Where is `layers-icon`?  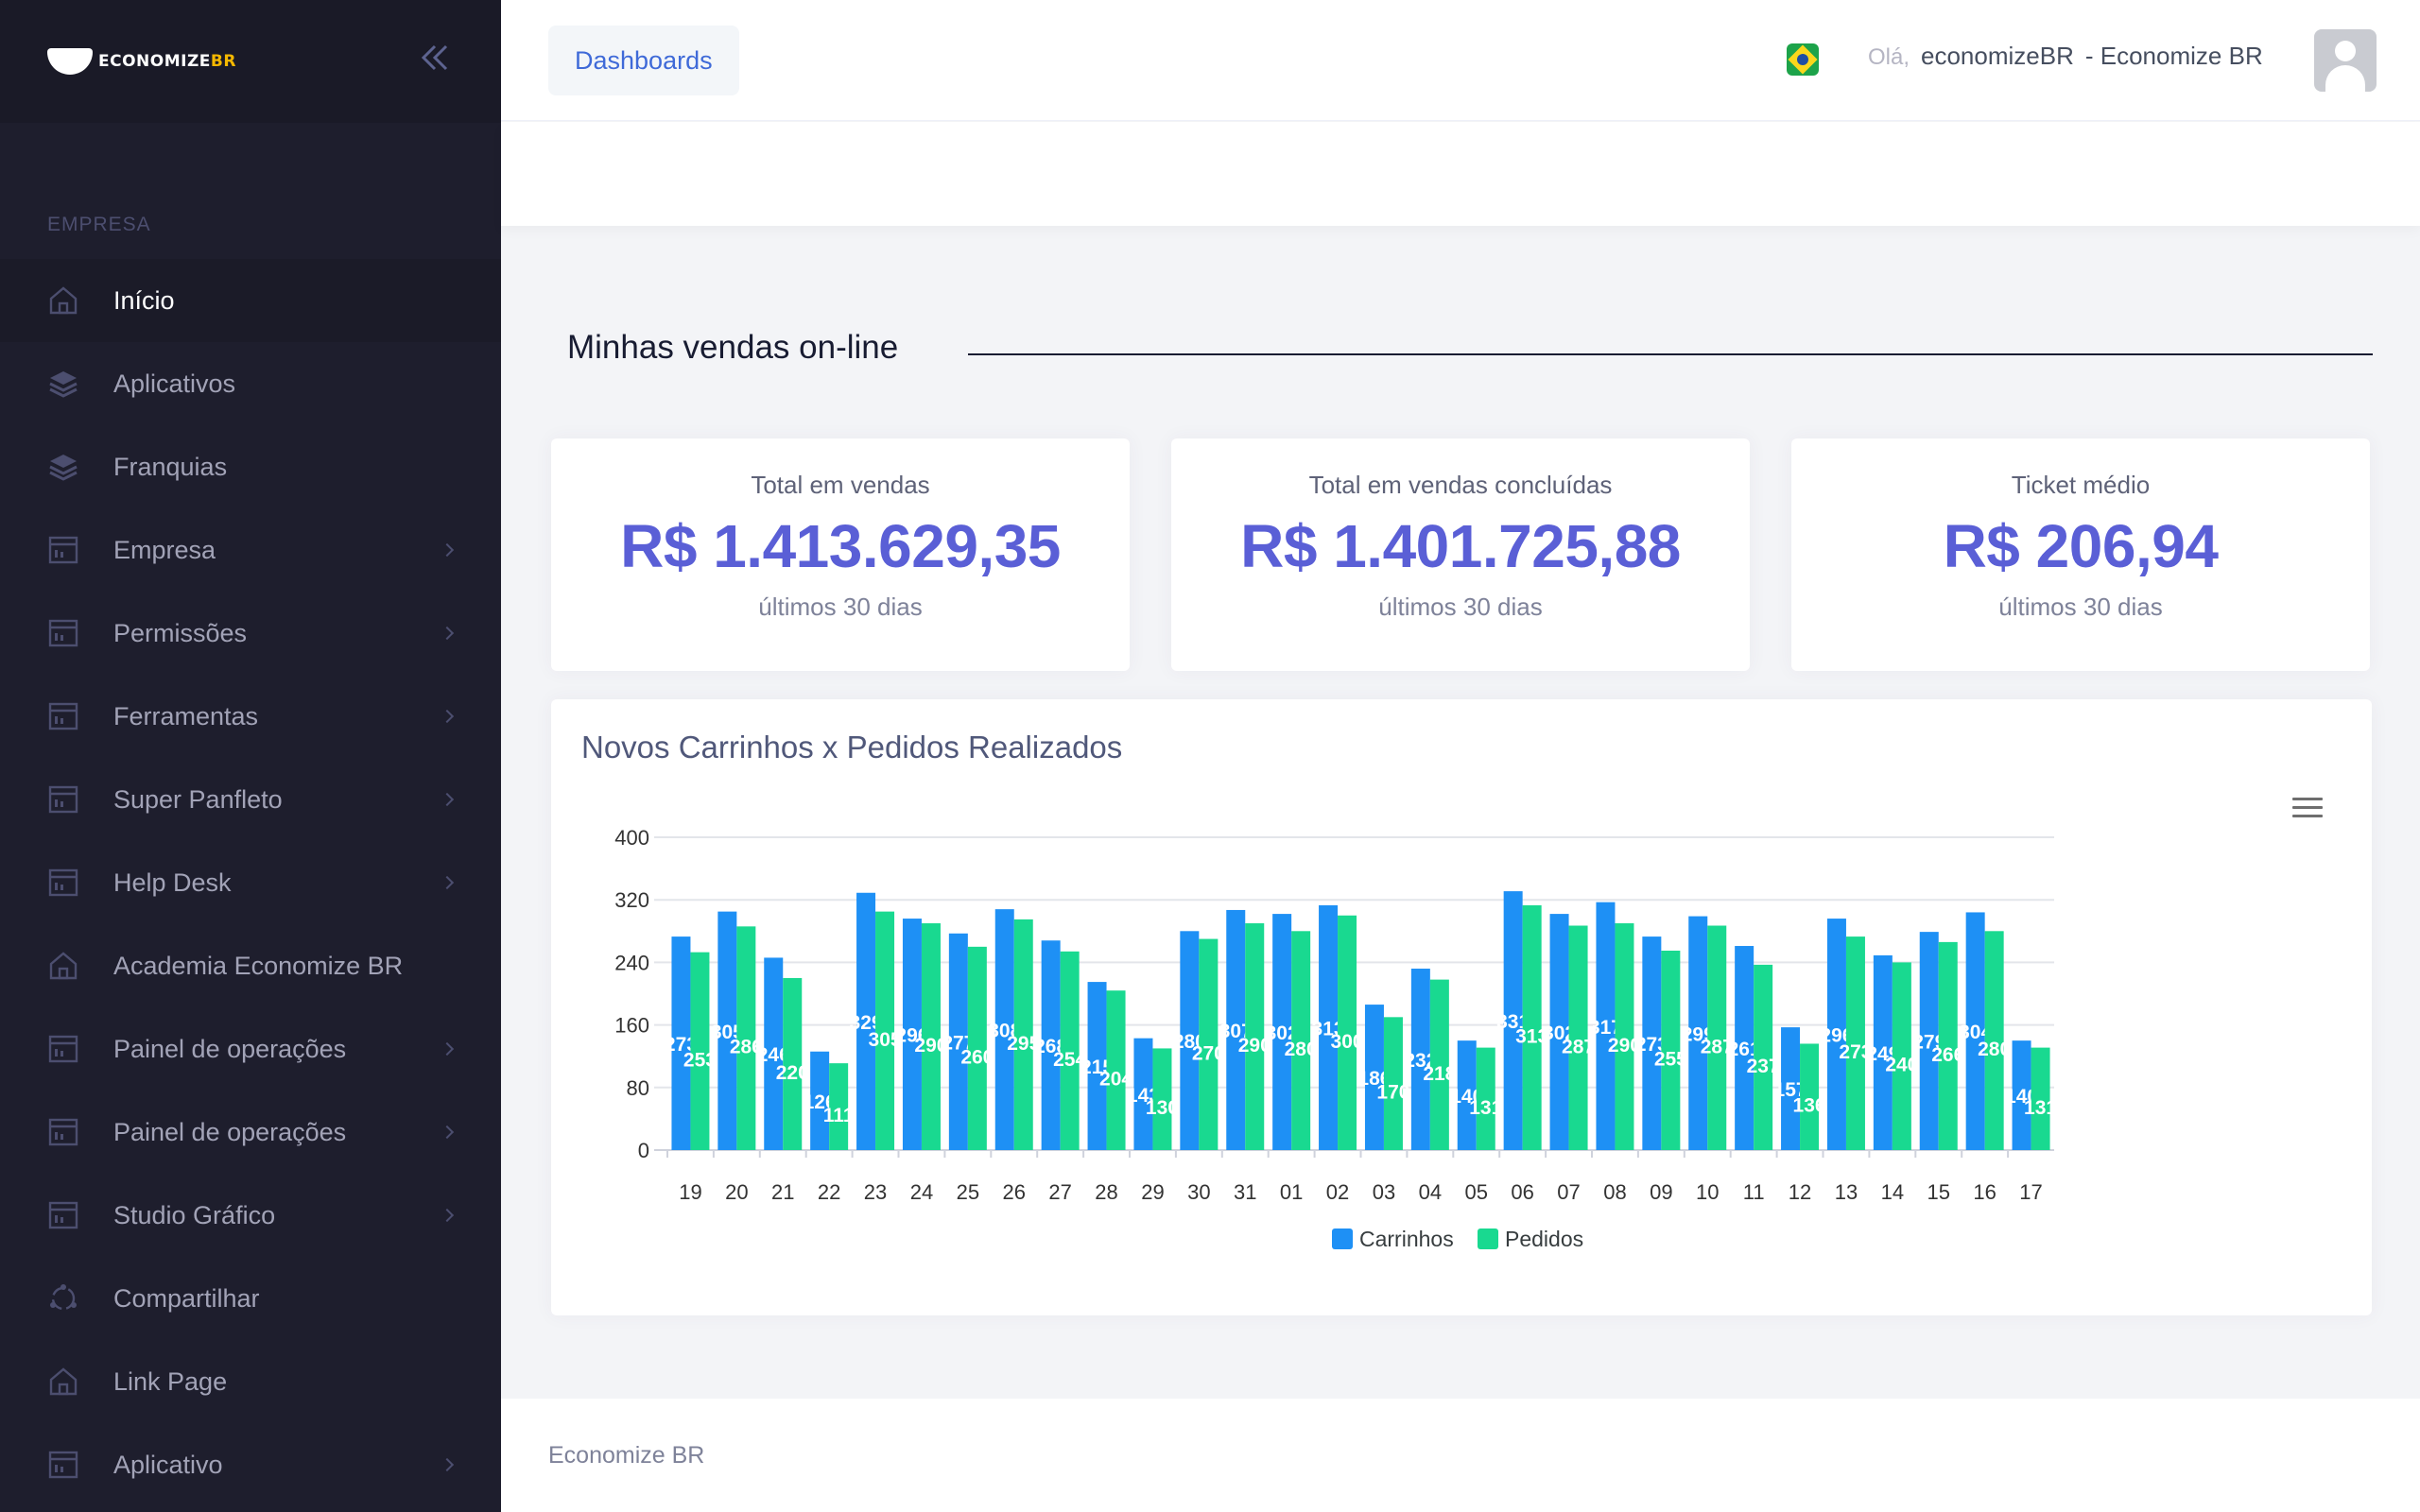
layers-icon is located at coordinates (63, 384).